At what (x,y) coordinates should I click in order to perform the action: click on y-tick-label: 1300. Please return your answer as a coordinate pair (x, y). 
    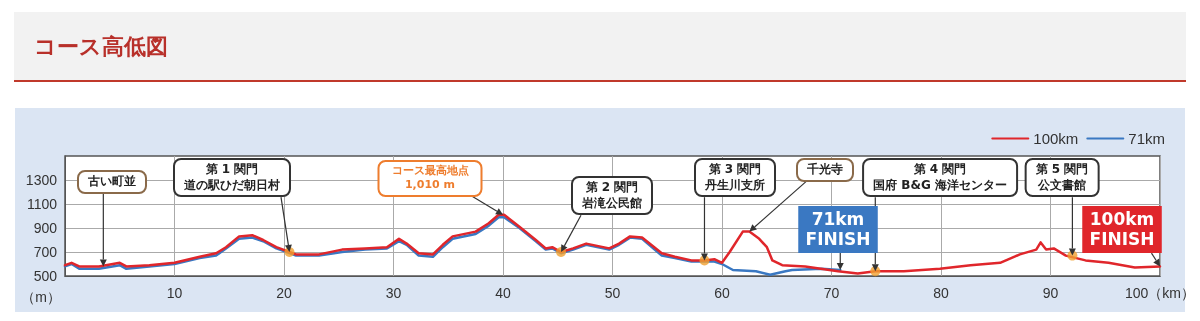
    Looking at the image, I should click on (41, 180).